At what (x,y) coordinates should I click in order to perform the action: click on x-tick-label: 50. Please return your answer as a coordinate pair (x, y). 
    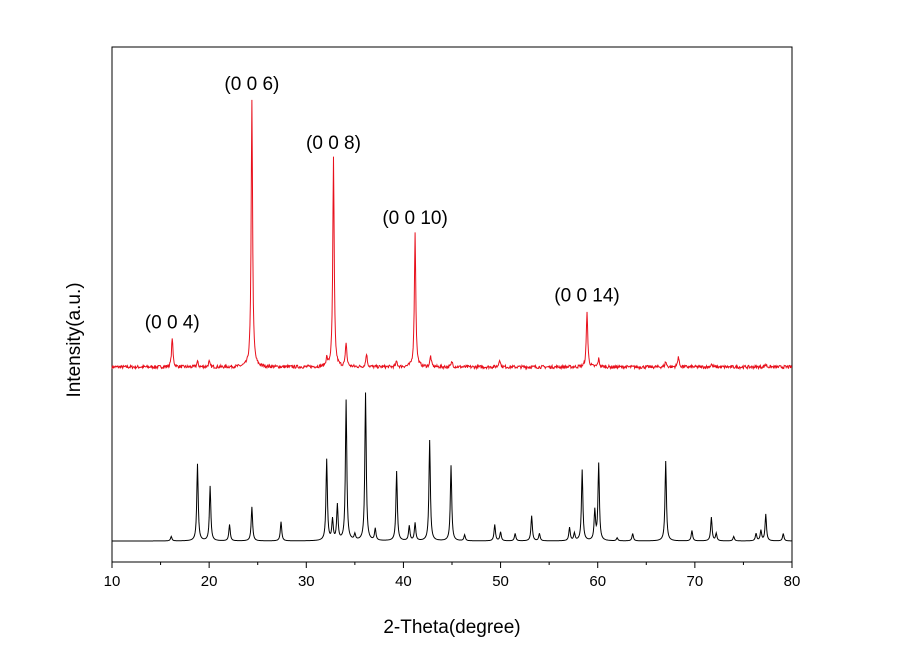
    Looking at the image, I should click on (500, 581).